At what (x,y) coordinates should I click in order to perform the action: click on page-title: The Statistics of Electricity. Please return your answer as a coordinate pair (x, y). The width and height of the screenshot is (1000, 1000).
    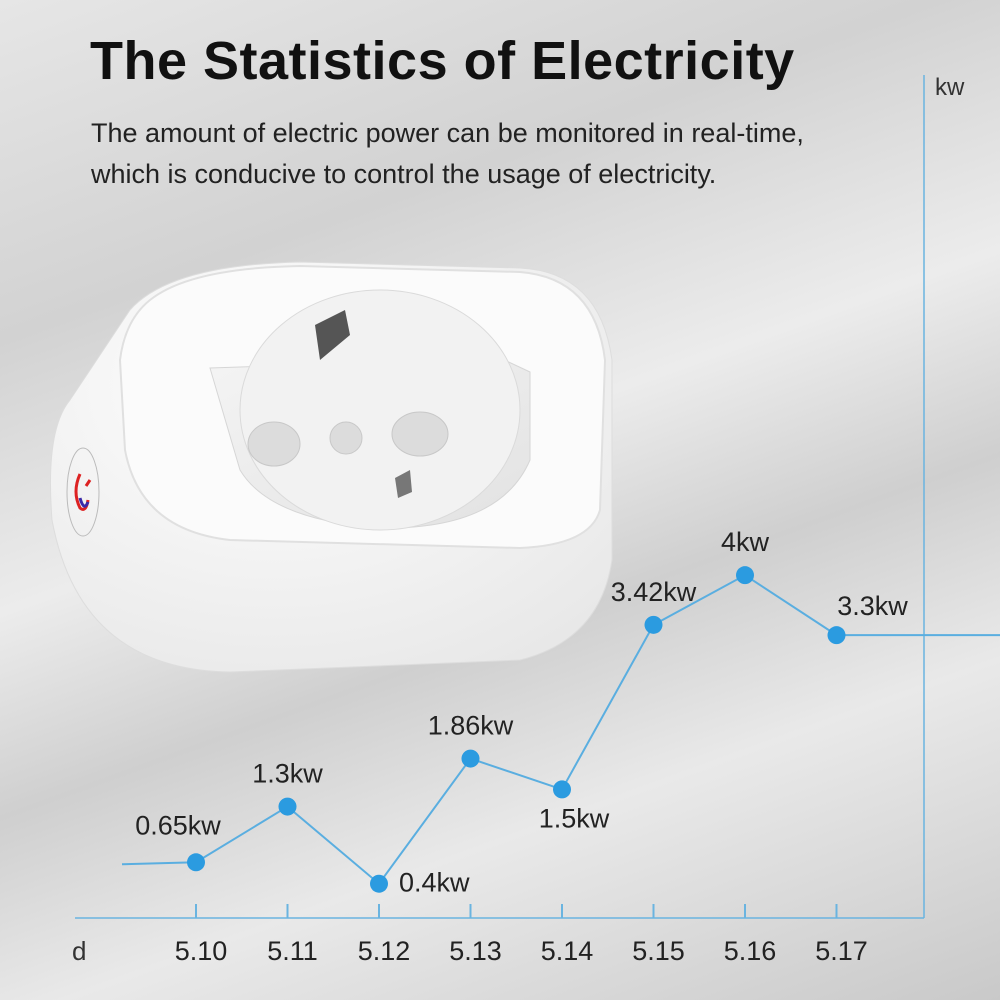
    Looking at the image, I should click on (442, 61).